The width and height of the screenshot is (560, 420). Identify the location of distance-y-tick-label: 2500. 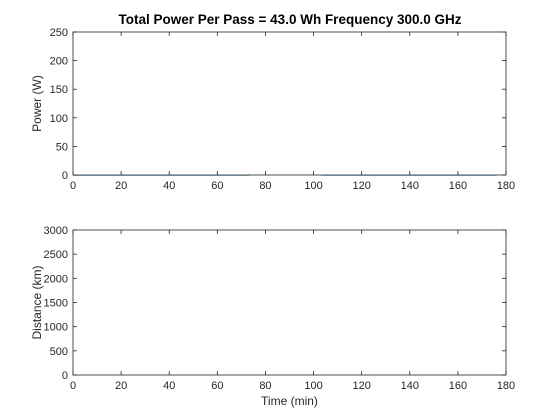
(56, 255).